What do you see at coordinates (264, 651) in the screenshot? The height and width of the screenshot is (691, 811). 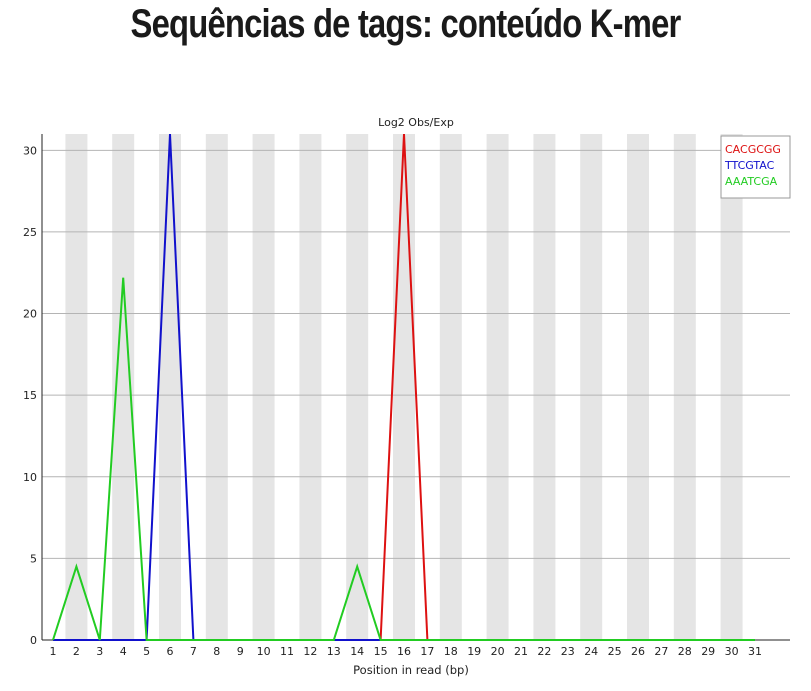 I see `x-tick-label: 10` at bounding box center [264, 651].